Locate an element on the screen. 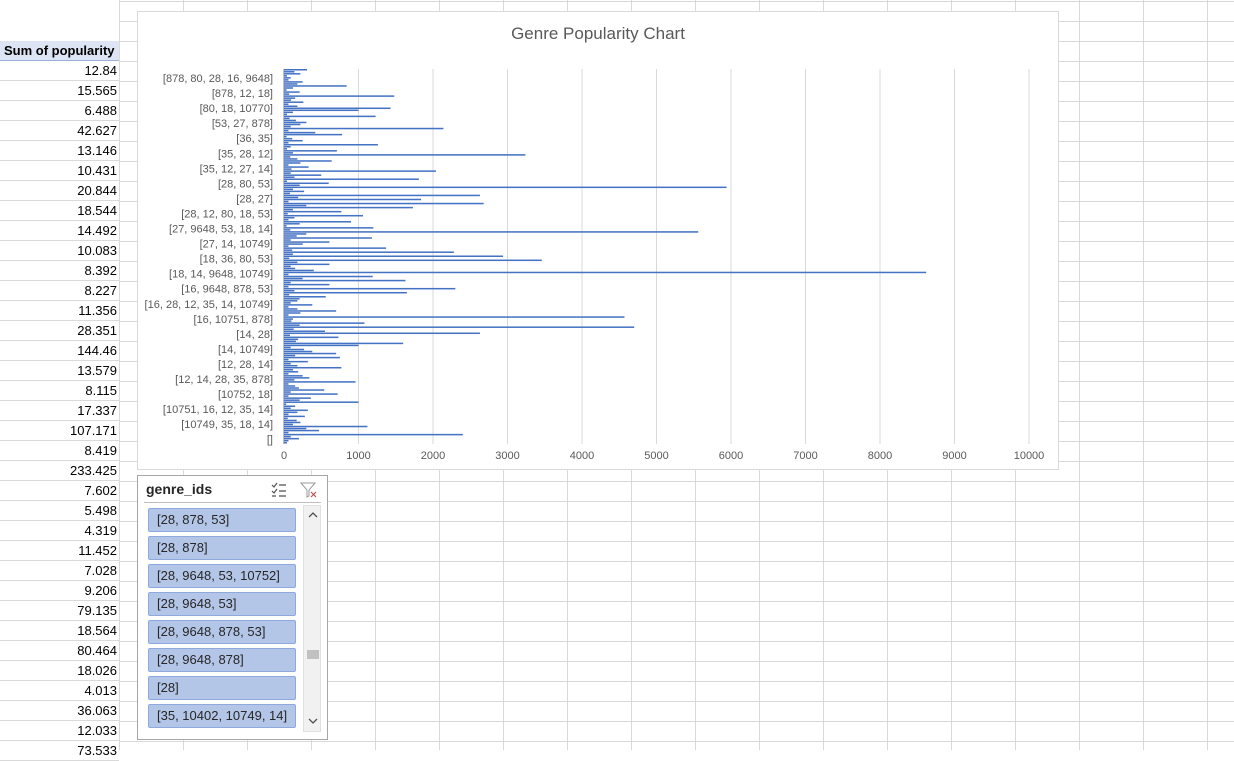 The image size is (1234, 761). popularity-cell: 10.083 is located at coordinates (59, 251).